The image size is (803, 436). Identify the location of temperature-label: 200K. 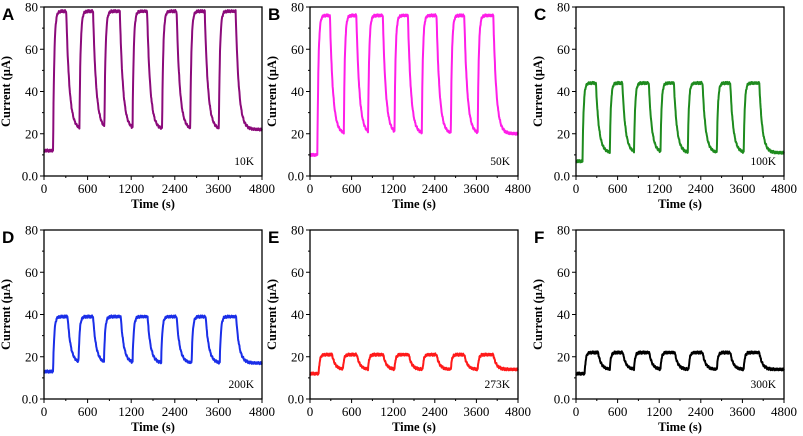
(241, 385).